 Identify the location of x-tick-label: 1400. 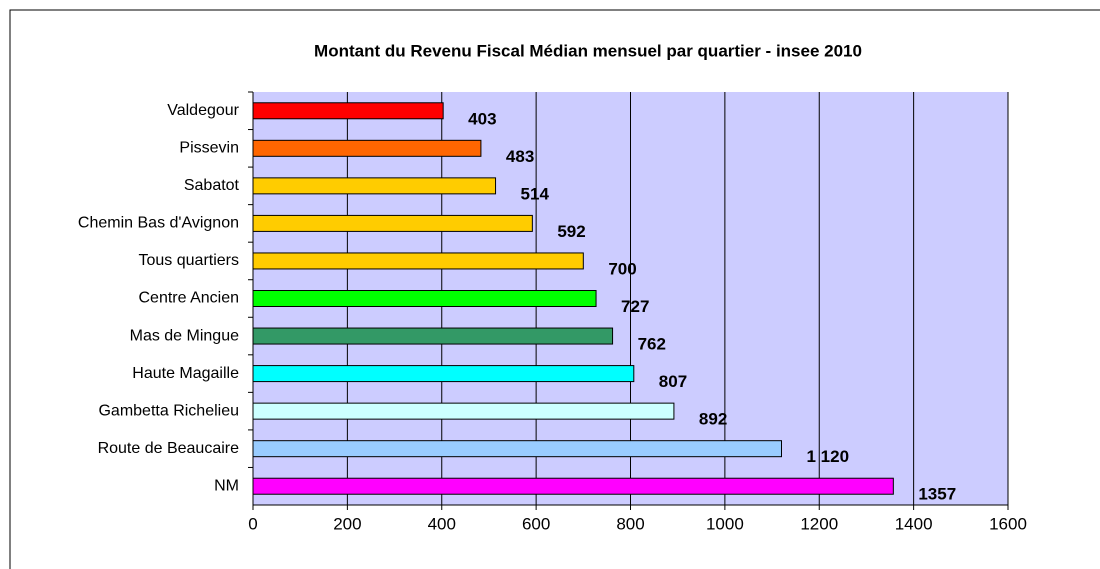
(914, 523).